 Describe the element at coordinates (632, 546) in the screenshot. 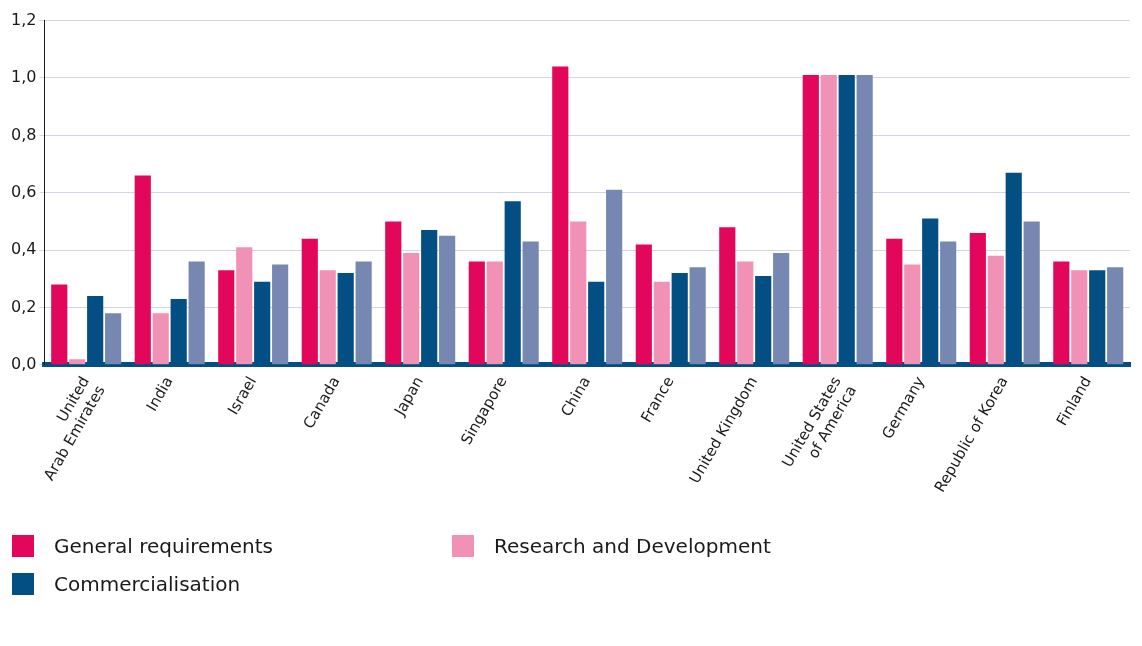

I see `legend-label: Research and Development` at that location.